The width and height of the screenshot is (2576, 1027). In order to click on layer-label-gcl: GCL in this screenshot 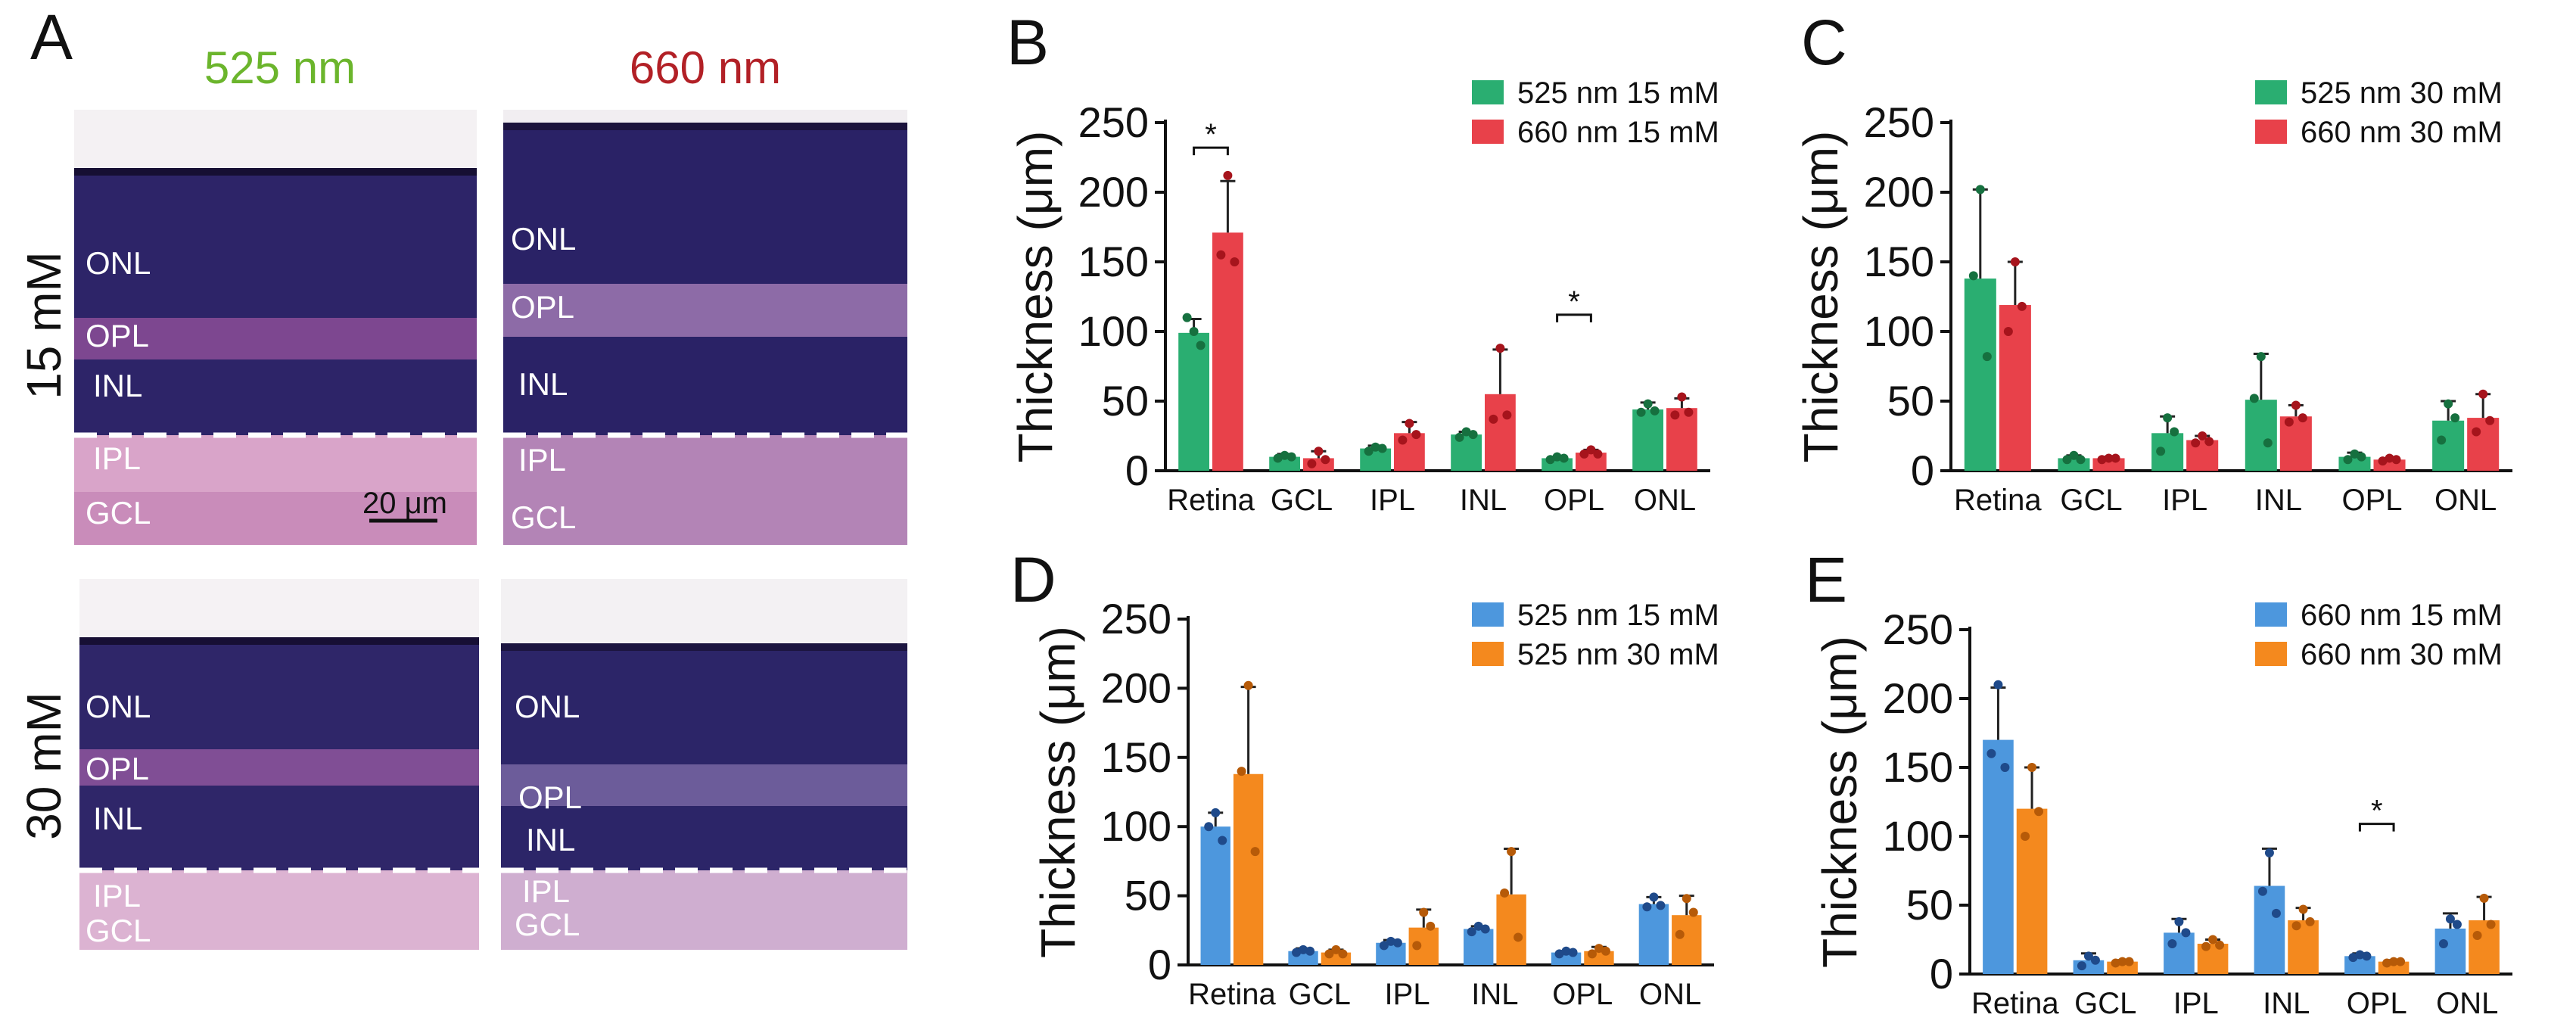, I will do `click(547, 924)`.